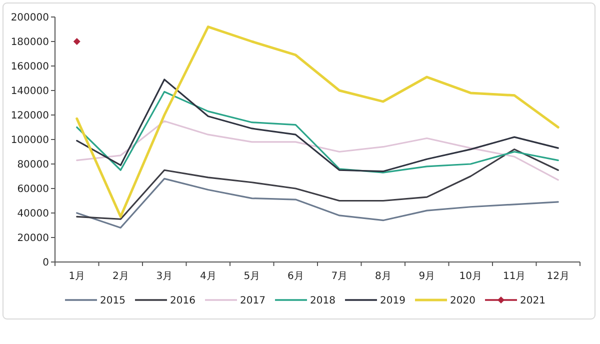 The height and width of the screenshot is (344, 600). I want to click on y-tick-label: 80000, so click(33, 165).